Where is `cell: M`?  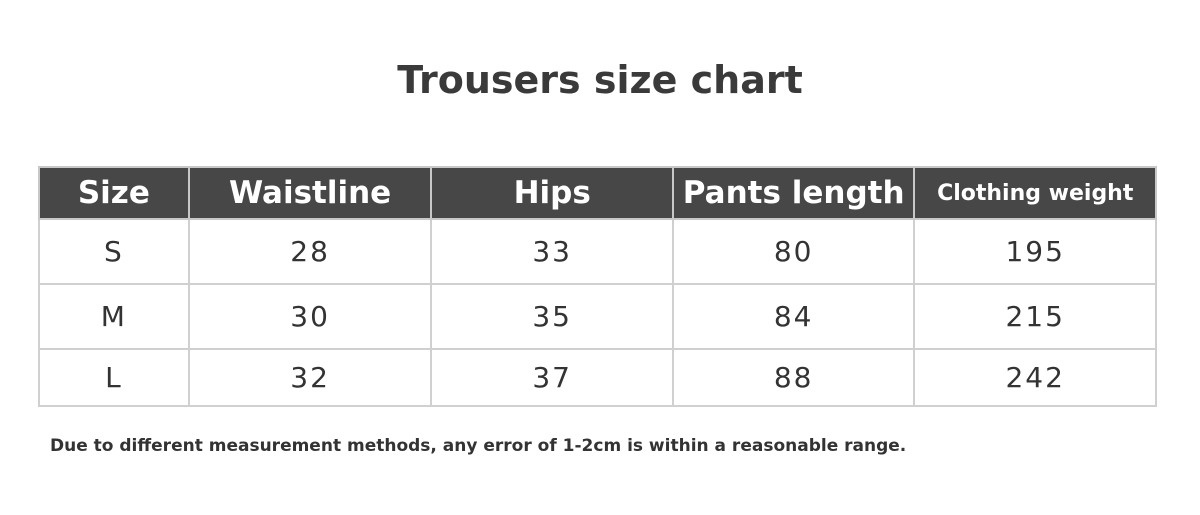
cell: M is located at coordinates (114, 316).